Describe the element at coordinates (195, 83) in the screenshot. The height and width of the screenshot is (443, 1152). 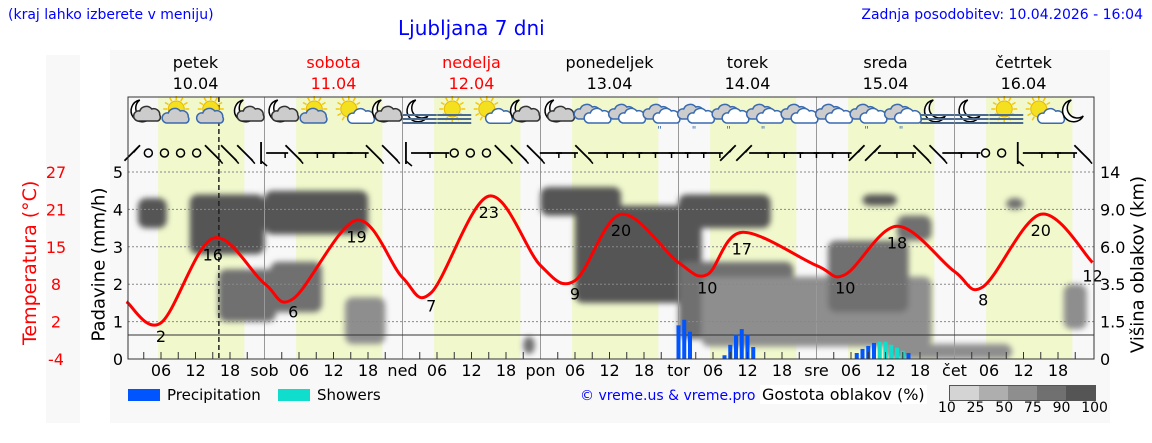
I see `day-date: 10.04` at that location.